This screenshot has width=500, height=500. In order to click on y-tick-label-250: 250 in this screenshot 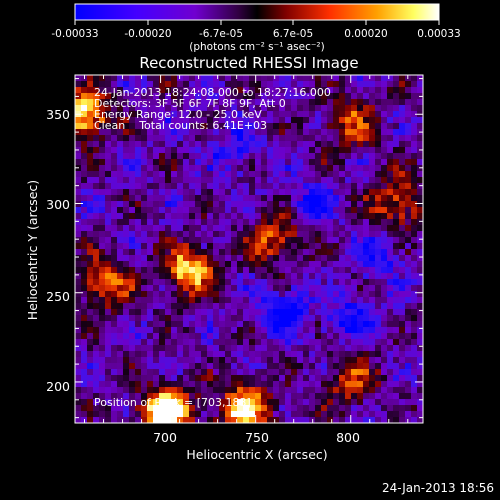, I will do `click(58, 296)`.